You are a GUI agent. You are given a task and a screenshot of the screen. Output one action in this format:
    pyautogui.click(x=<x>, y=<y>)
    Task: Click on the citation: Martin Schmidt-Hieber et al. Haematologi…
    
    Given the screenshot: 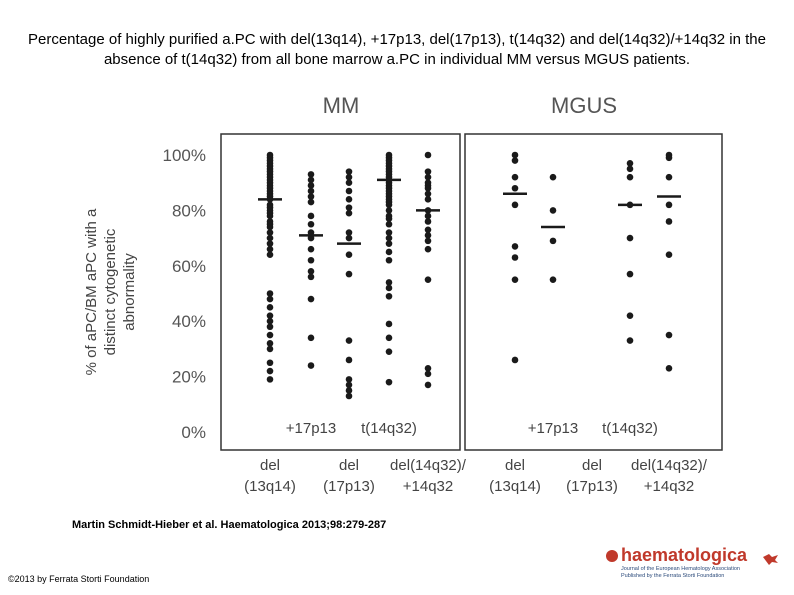 What is the action you would take?
    pyautogui.click(x=229, y=525)
    